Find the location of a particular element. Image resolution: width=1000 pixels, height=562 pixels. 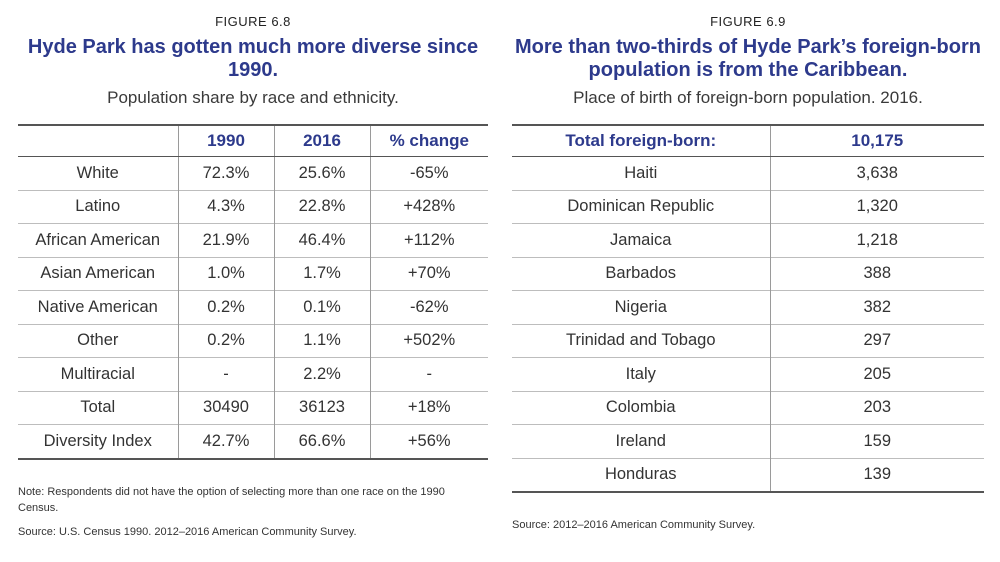

figure-subtitle: Population share by race and ethnicity. is located at coordinates (253, 97).